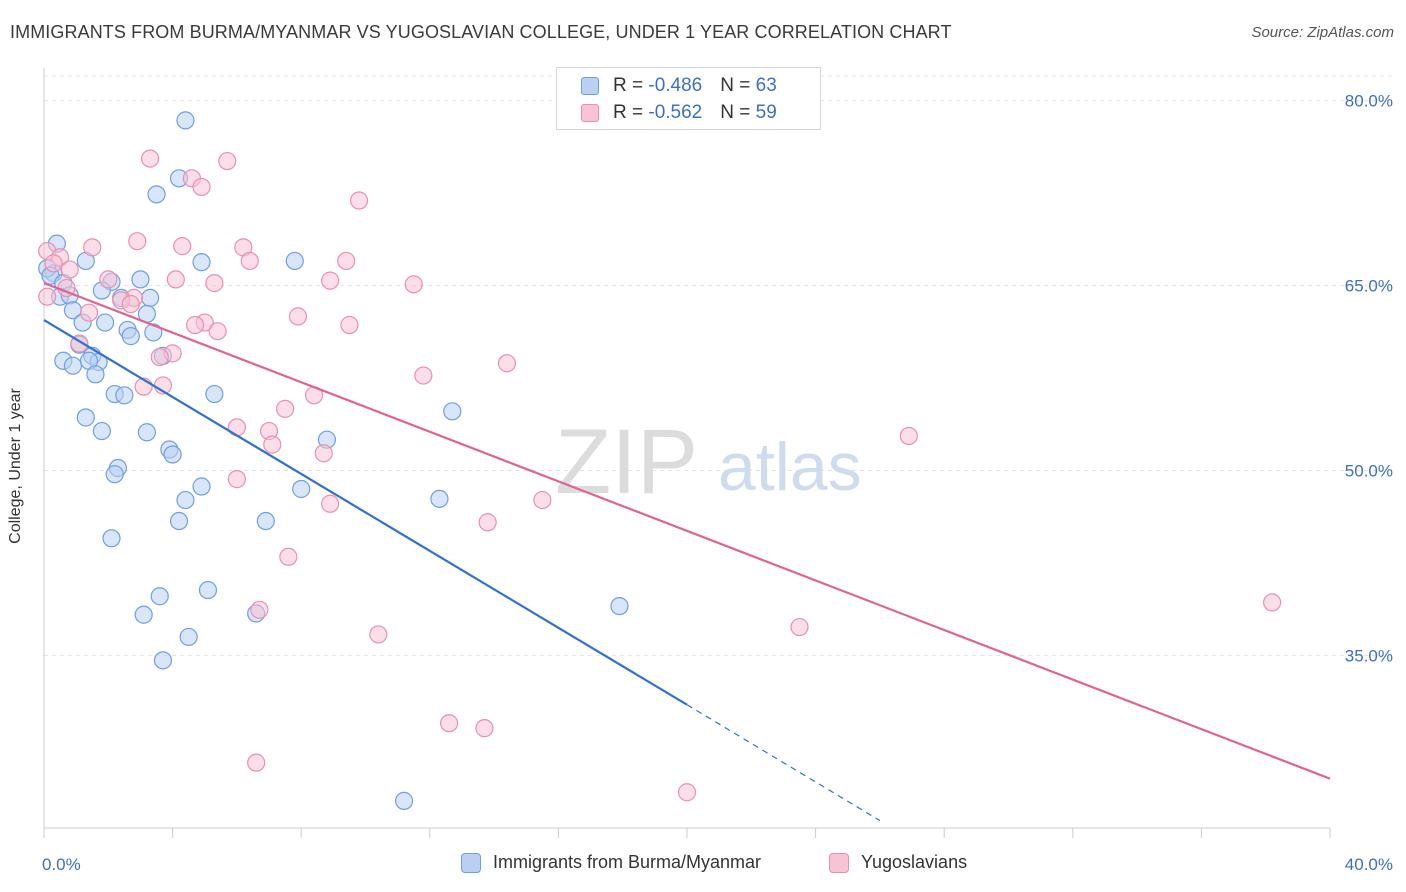  I want to click on y-tick-label: 35.0%, so click(1369, 655).